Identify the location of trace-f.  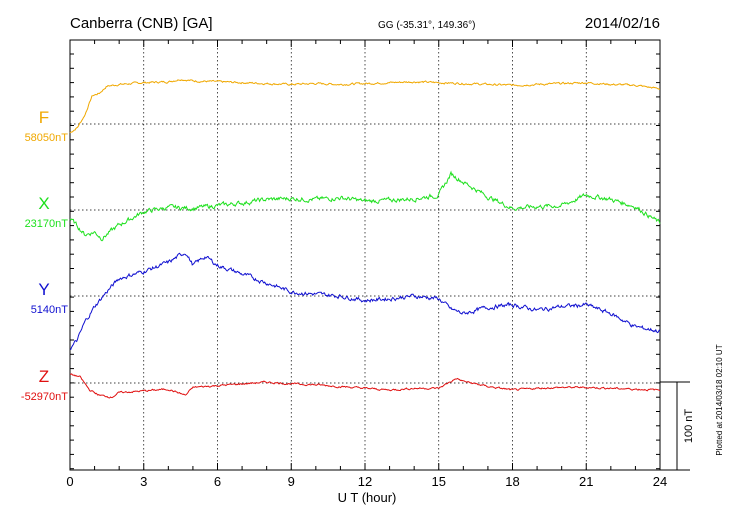
(365, 106).